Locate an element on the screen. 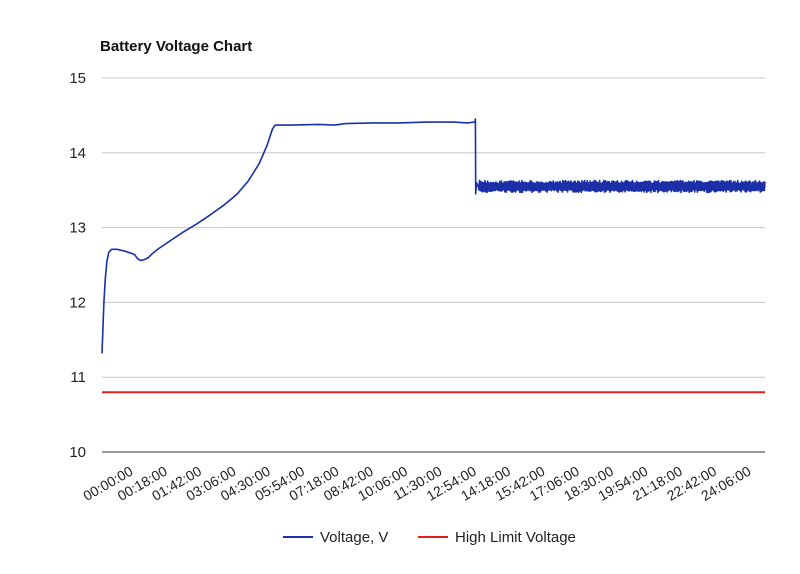 The image size is (800, 574). legend: Voltage, V High Limit Voltage is located at coordinates (429, 537).